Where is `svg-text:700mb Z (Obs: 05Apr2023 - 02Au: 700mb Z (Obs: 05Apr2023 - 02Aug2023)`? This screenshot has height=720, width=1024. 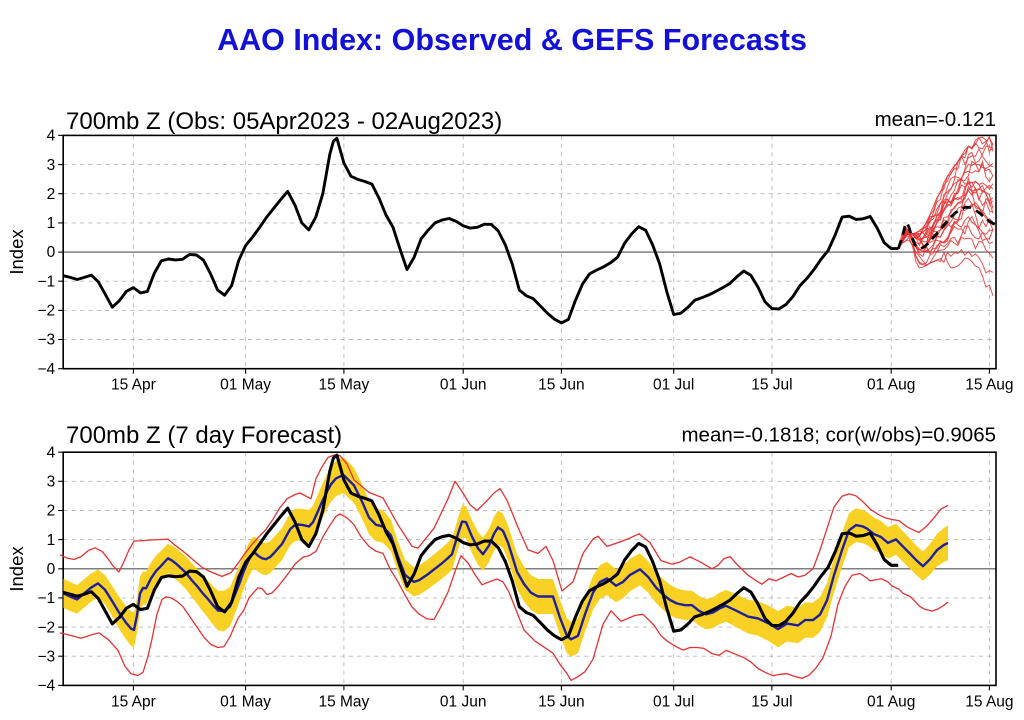 svg-text:700mb Z (Obs: 05Apr2023 - 02Au: 700mb Z (Obs: 05Apr2023 - 02Aug2023) is located at coordinates (284, 121).